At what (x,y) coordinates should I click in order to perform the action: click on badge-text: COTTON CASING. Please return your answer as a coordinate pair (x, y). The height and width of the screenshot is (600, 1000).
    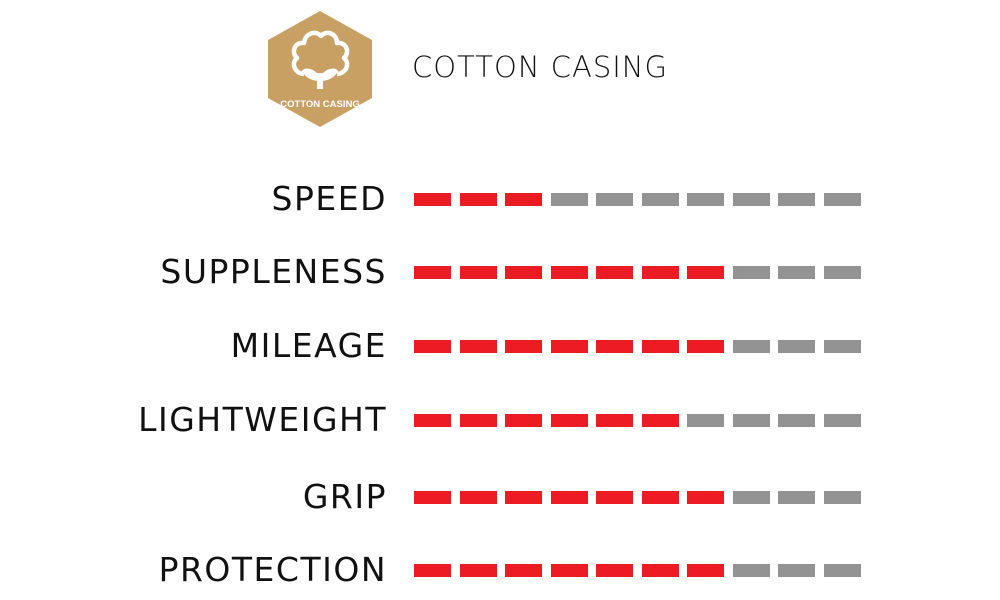
    Looking at the image, I should click on (320, 104).